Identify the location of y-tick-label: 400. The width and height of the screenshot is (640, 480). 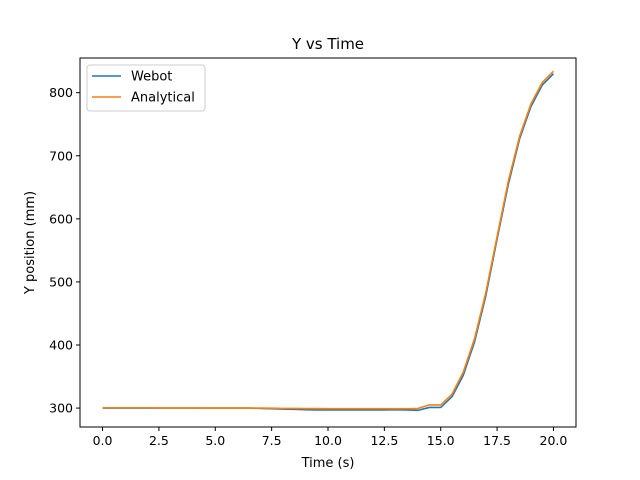
(61, 345).